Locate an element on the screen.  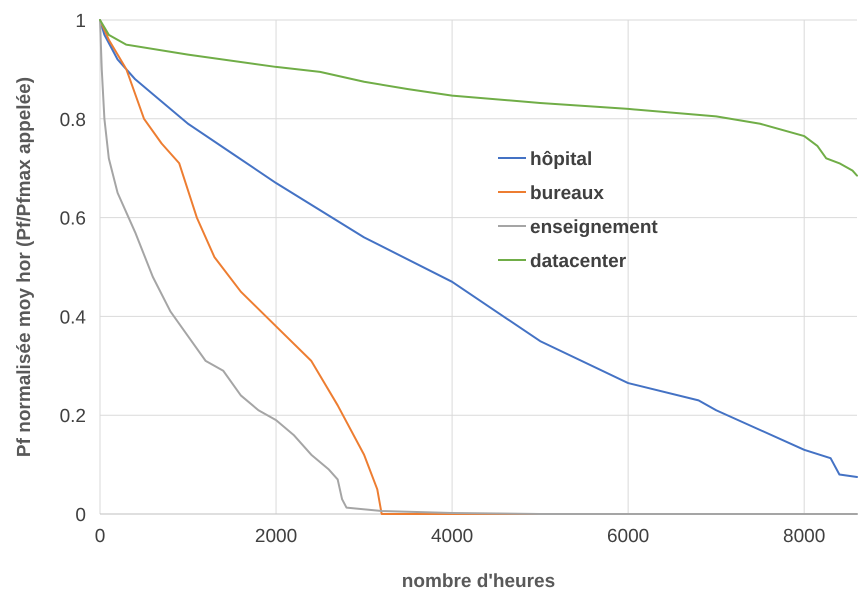
x-axis-title: nombre d'heures is located at coordinates (479, 581).